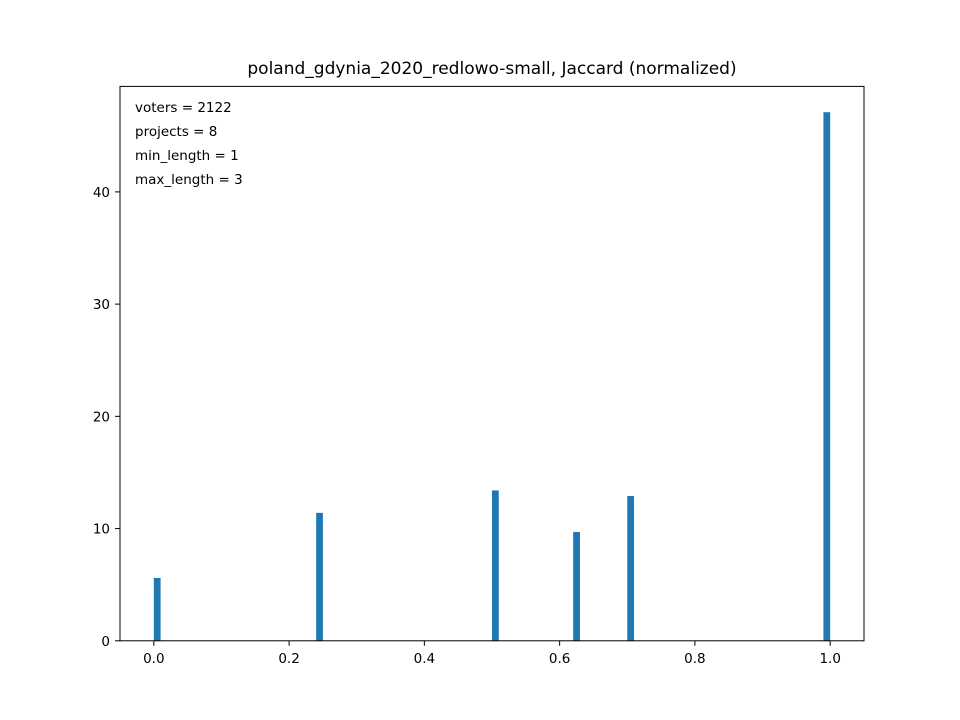  What do you see at coordinates (288, 659) in the screenshot?
I see `x-tick-label: 0.2` at bounding box center [288, 659].